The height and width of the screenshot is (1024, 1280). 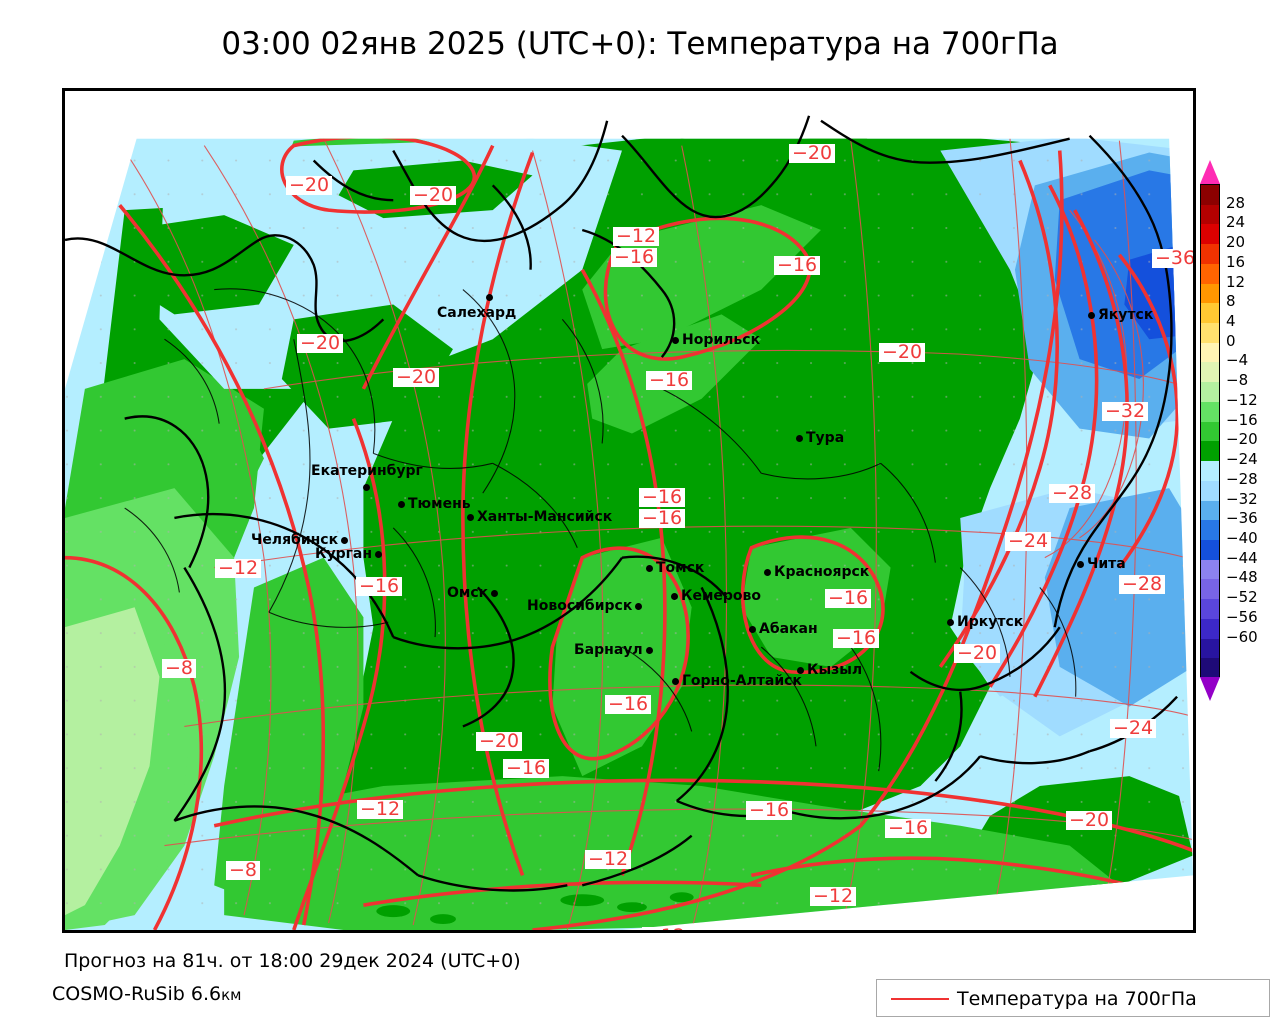 I want to click on city-label: Томск, so click(x=673, y=568).